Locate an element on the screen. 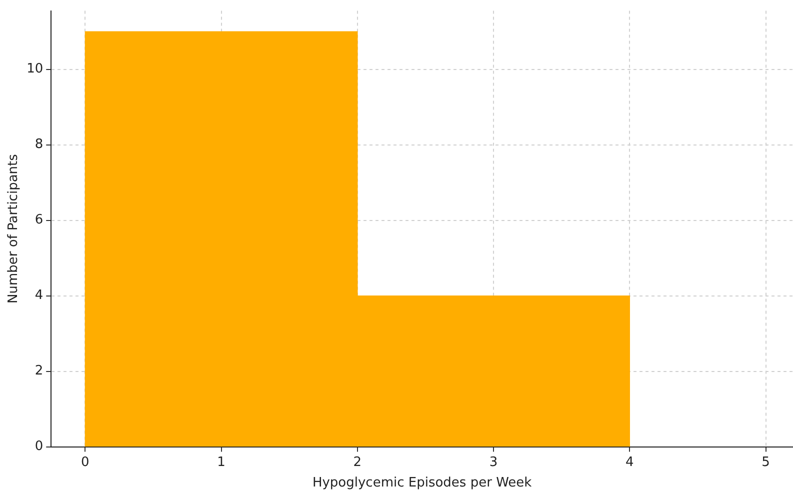 This screenshot has width=793, height=497. y-tick-label: 4 is located at coordinates (39, 296).